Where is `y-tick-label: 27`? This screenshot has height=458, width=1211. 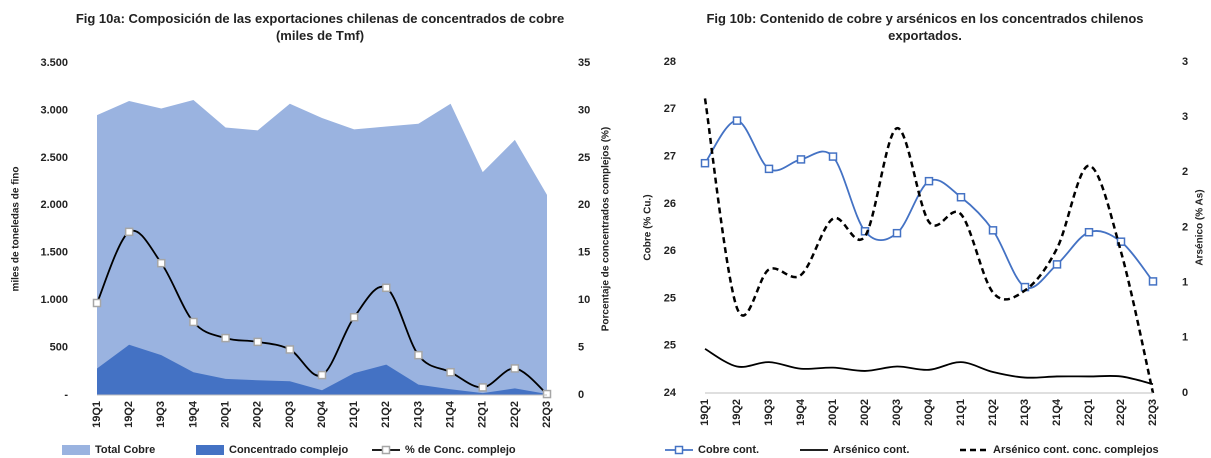
y-tick-label: 27 is located at coordinates (670, 156).